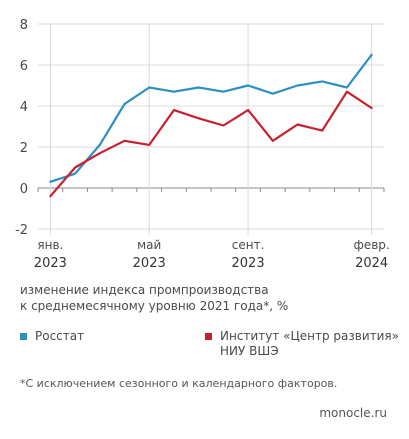 This screenshot has height=439, width=409. Describe the element at coordinates (24, 66) in the screenshot. I see `y-tick-label: 6` at that location.